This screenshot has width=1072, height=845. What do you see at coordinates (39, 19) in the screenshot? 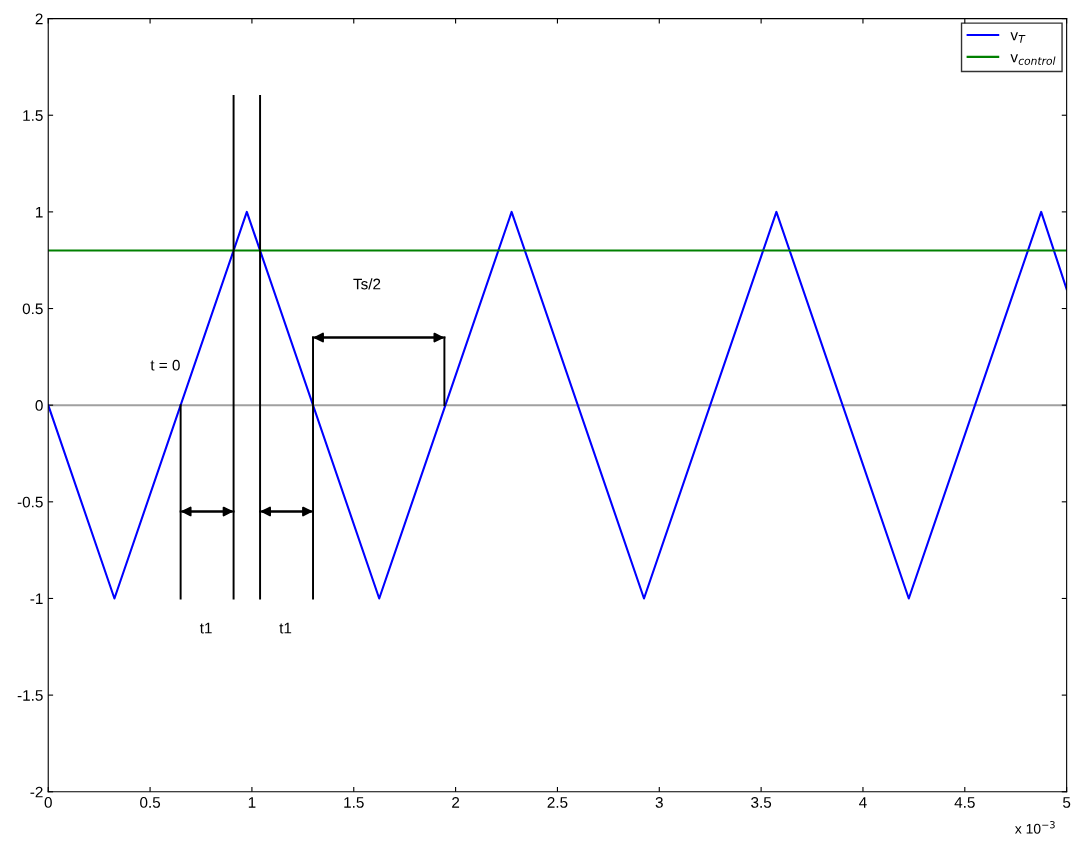
I see `y-tick-label: 2` at bounding box center [39, 19].